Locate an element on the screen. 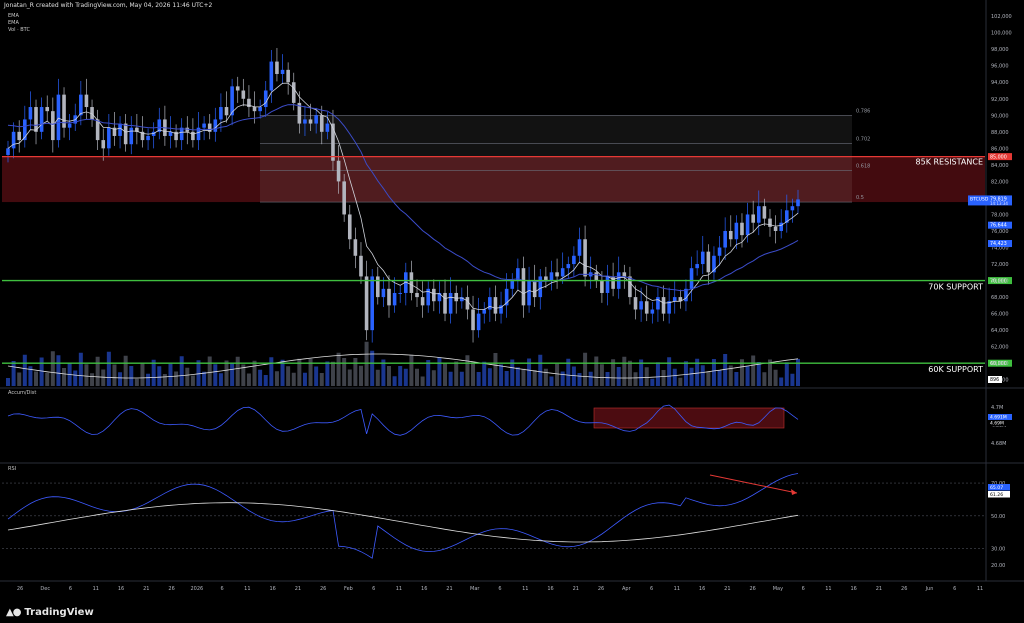 The image size is (1024, 623). price-tag is located at coordinates (990, 200).